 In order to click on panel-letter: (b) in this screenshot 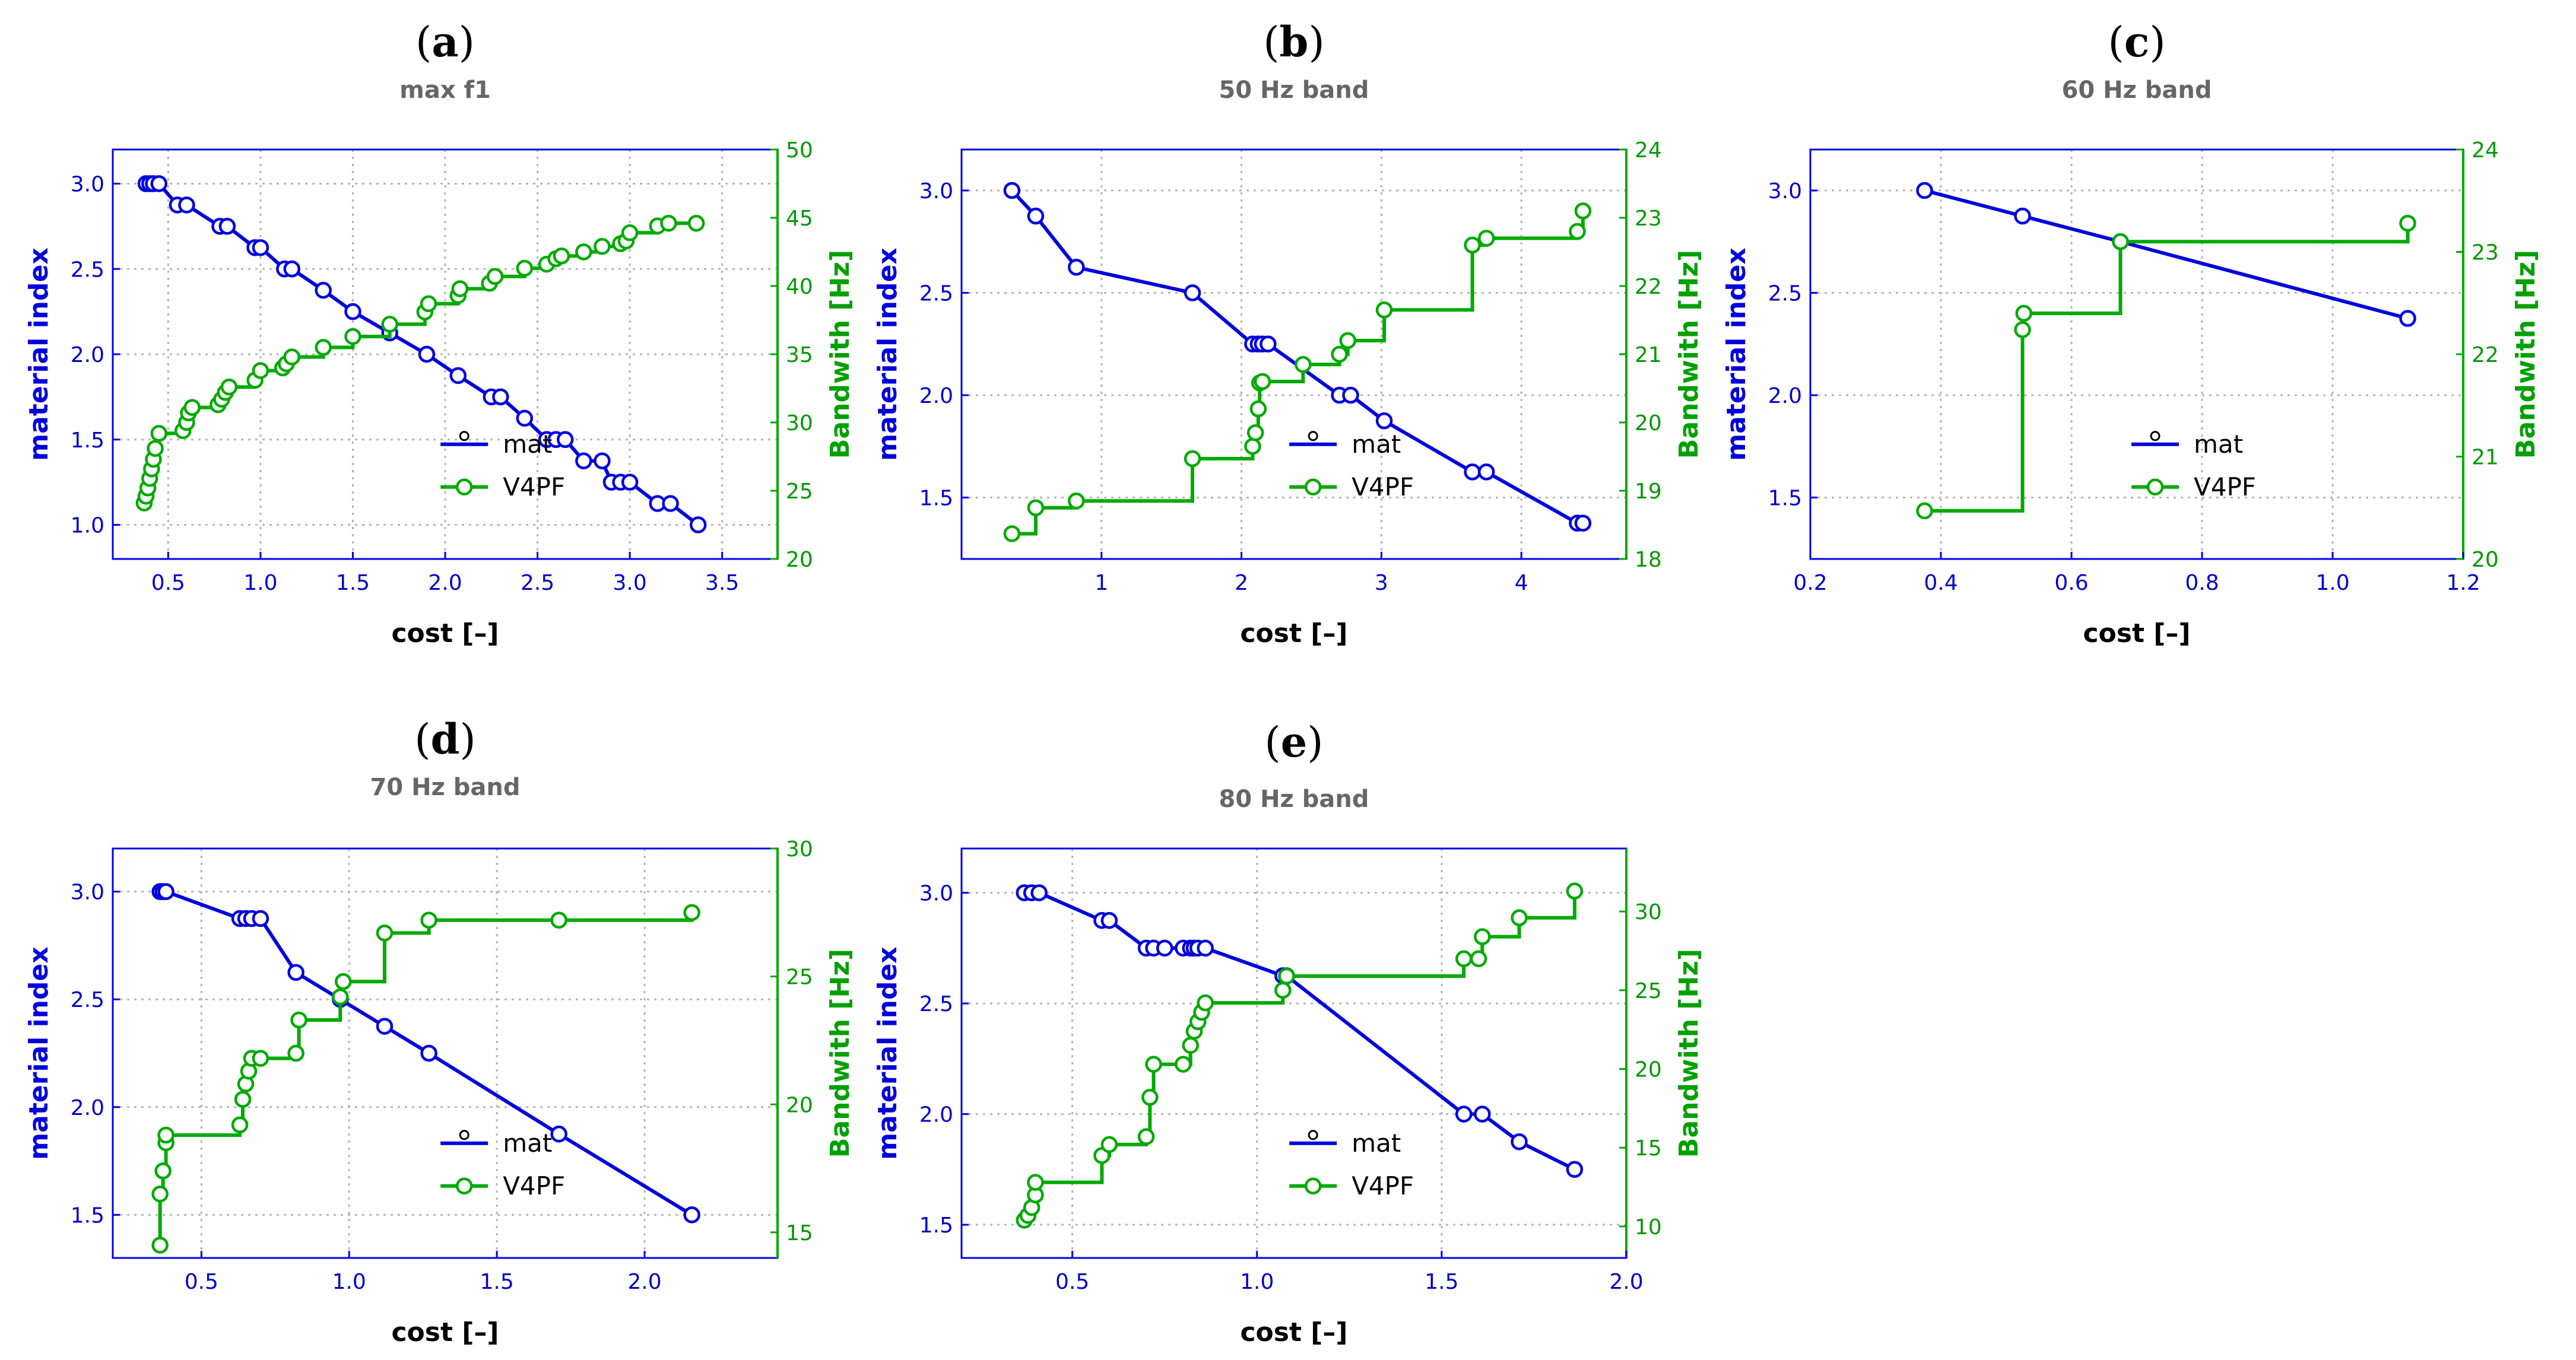, I will do `click(1294, 41)`.